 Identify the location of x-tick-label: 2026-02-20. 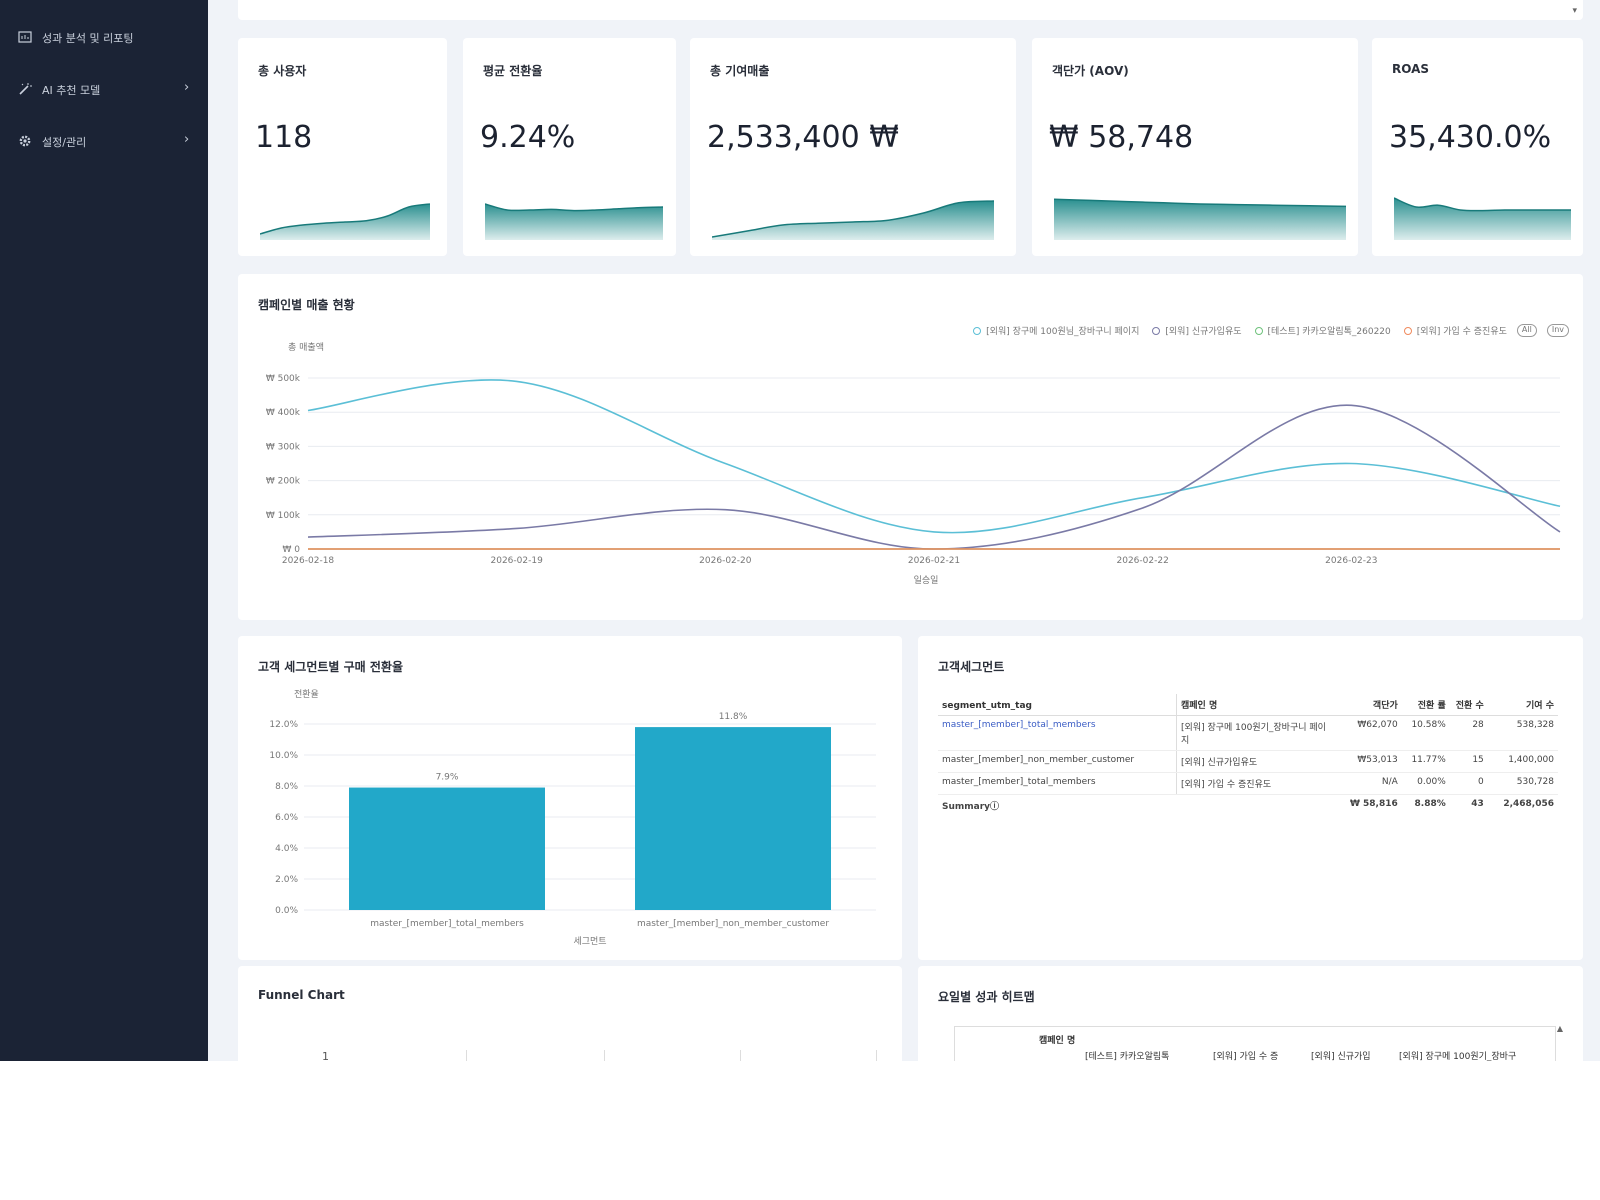
(725, 561).